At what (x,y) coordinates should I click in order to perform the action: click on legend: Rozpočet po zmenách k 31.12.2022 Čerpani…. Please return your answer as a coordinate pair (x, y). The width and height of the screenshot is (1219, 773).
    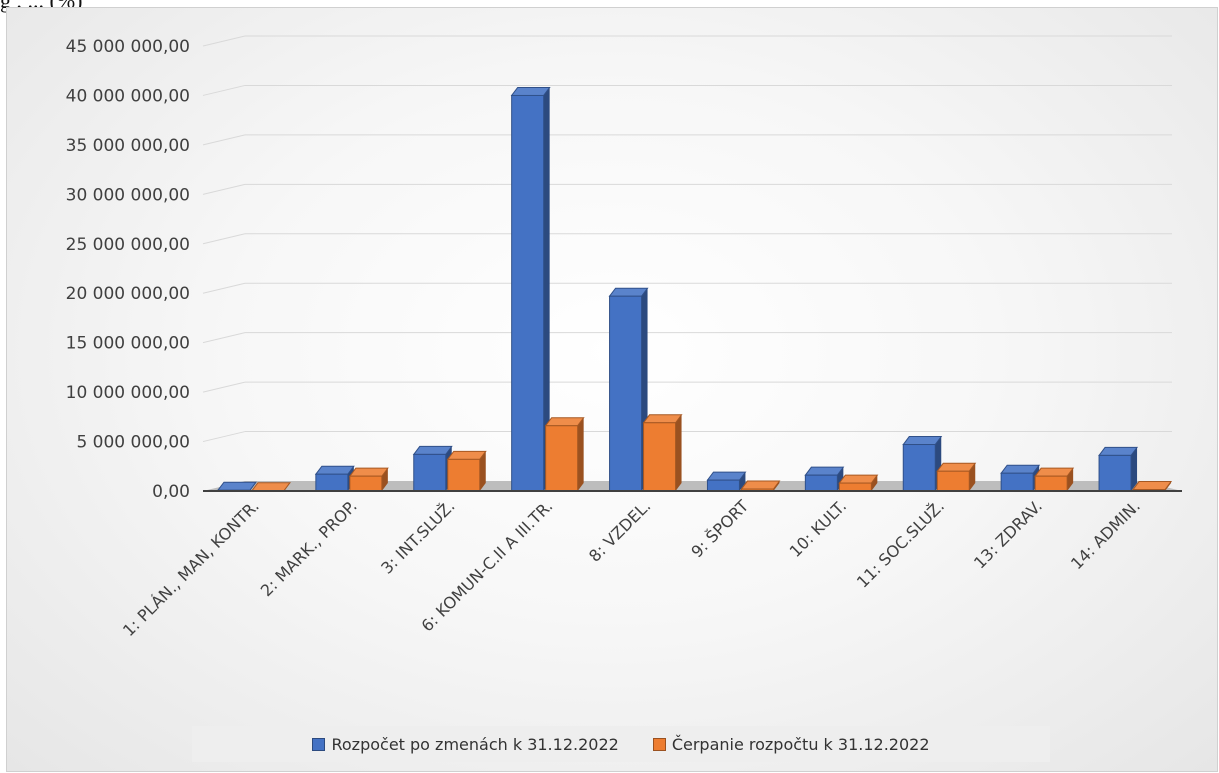
    Looking at the image, I should click on (621, 744).